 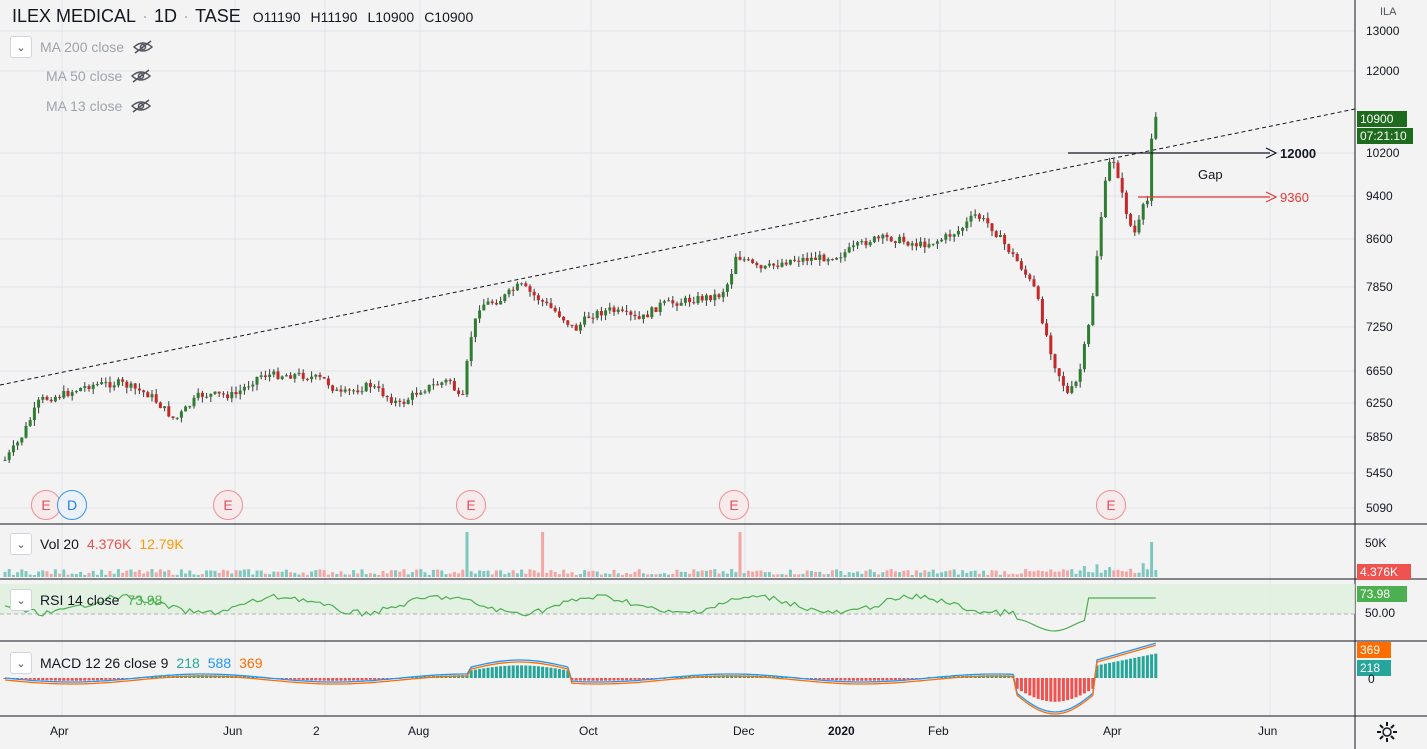 What do you see at coordinates (74, 16) in the screenshot?
I see `symbol-name: ILEX MEDICAL` at bounding box center [74, 16].